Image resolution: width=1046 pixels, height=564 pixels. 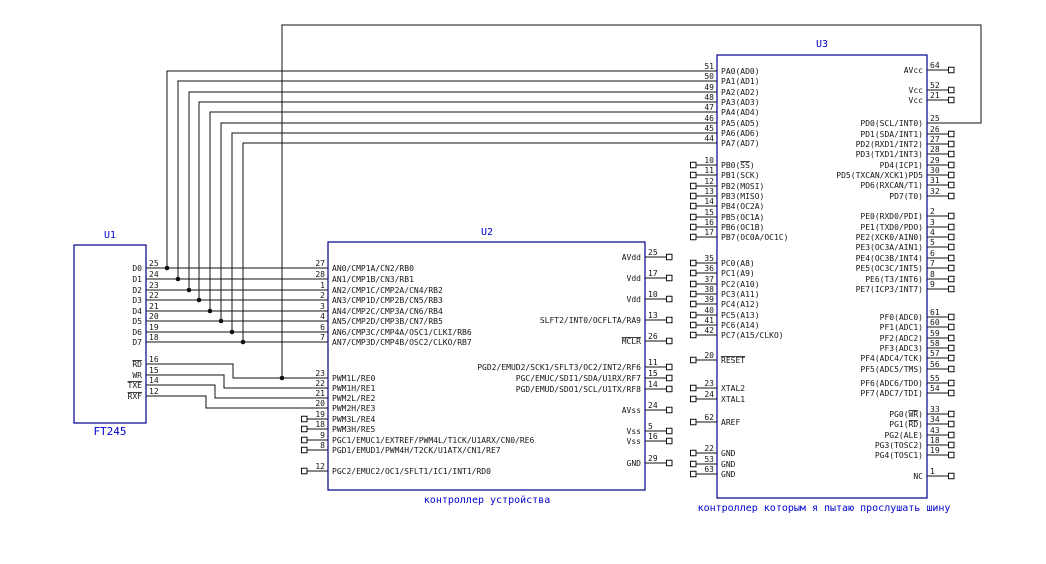 What do you see at coordinates (935, 129) in the screenshot?
I see `pin-number: 26` at bounding box center [935, 129].